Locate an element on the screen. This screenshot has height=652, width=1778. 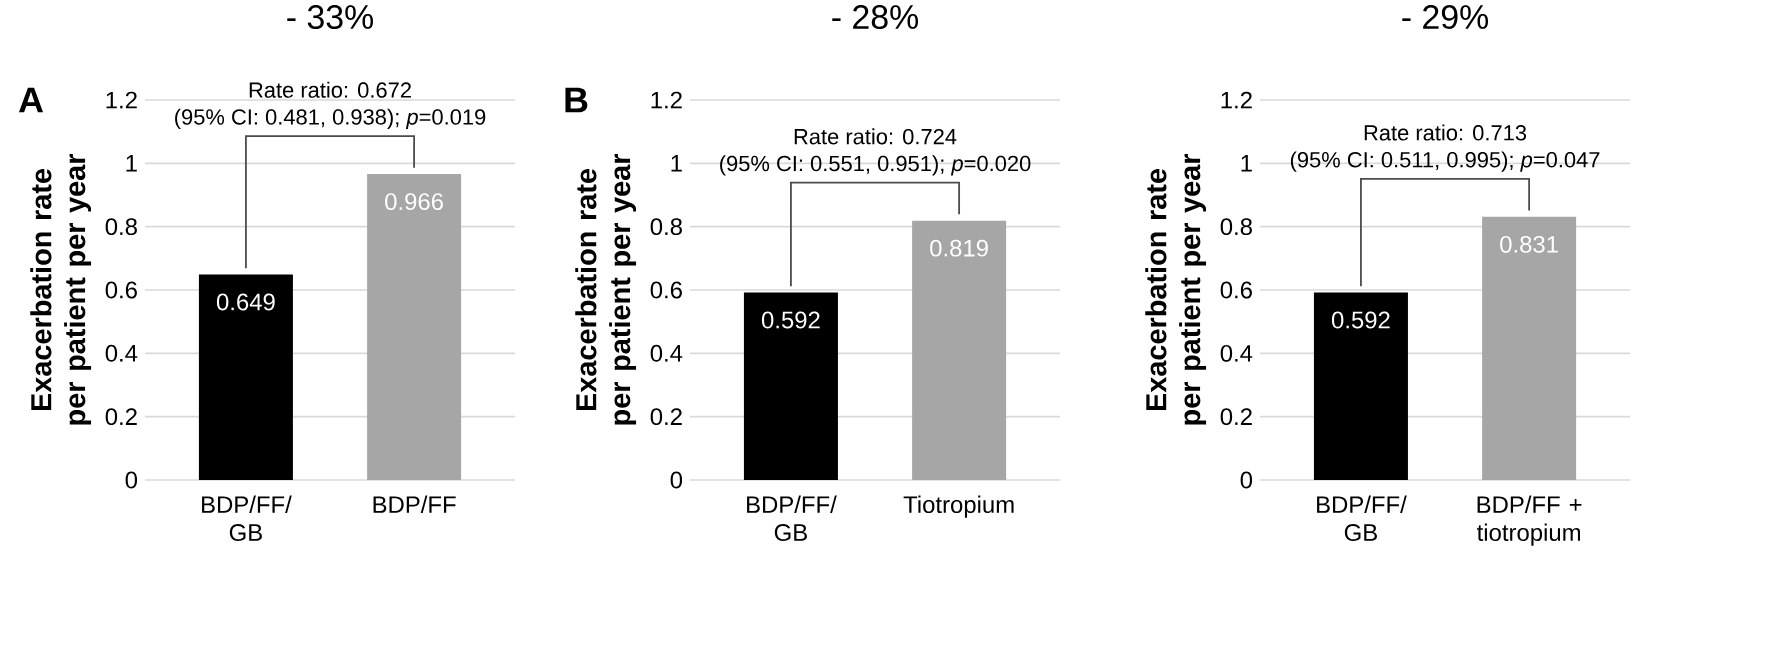
chart-title: - 29% is located at coordinates (1445, 17).